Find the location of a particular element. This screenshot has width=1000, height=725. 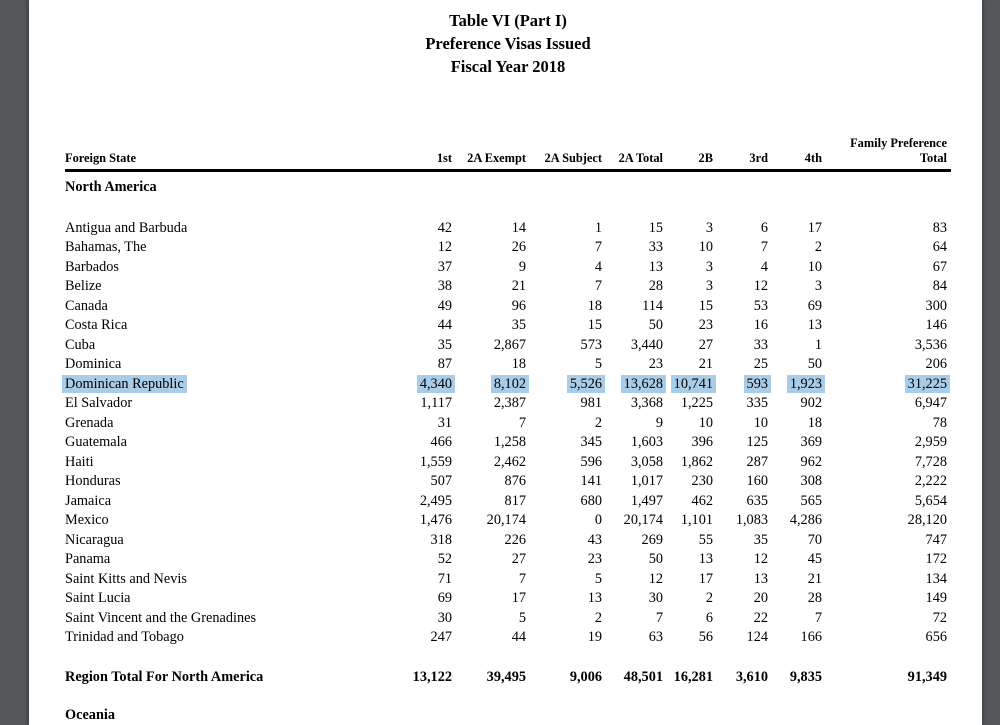

foreign-state-label: Nicaragua is located at coordinates (94, 539).